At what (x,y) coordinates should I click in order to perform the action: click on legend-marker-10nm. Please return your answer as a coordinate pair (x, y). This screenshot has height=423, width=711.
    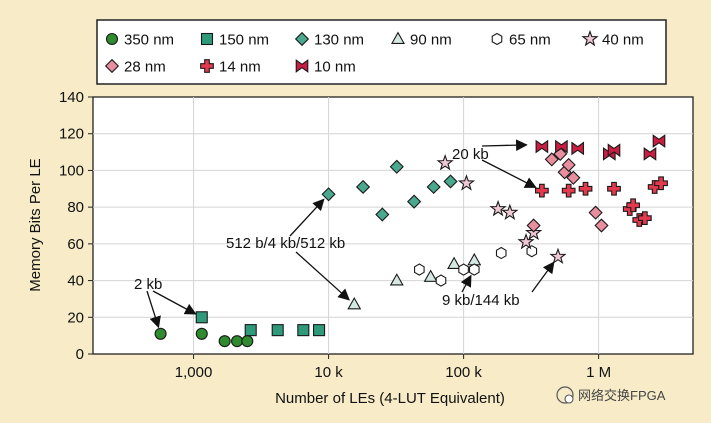
    Looking at the image, I should click on (302, 66).